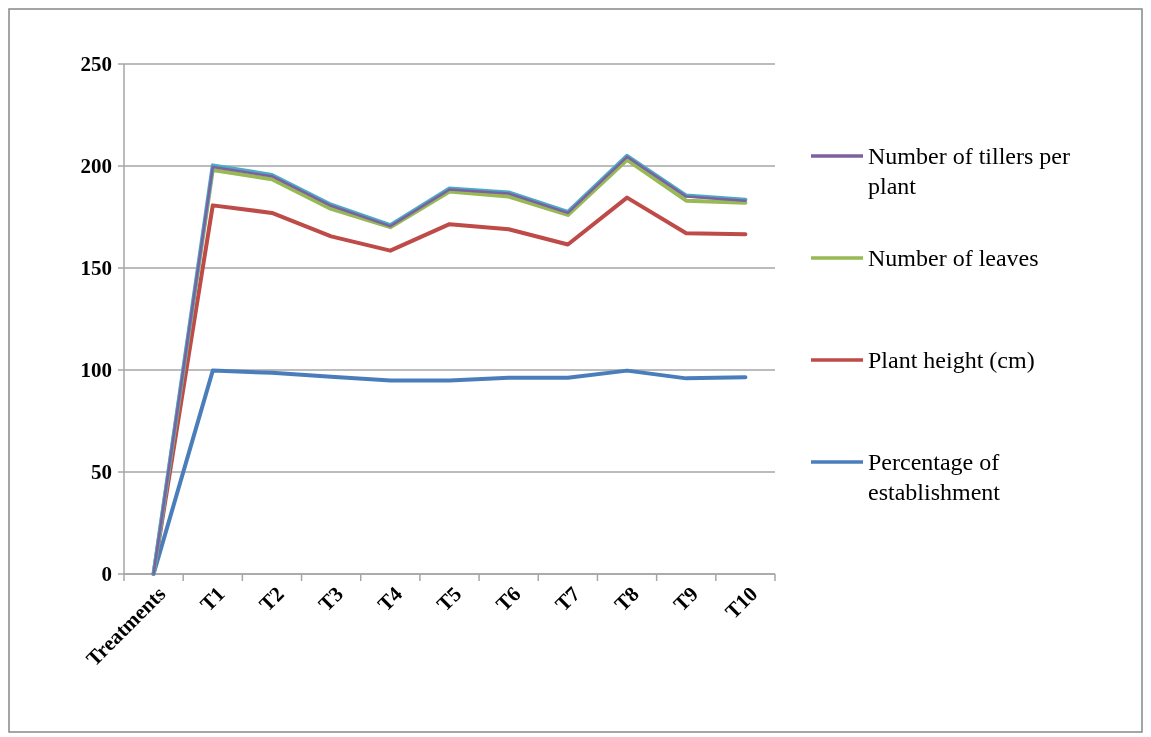  I want to click on x-tick-label: T1, so click(212, 599).